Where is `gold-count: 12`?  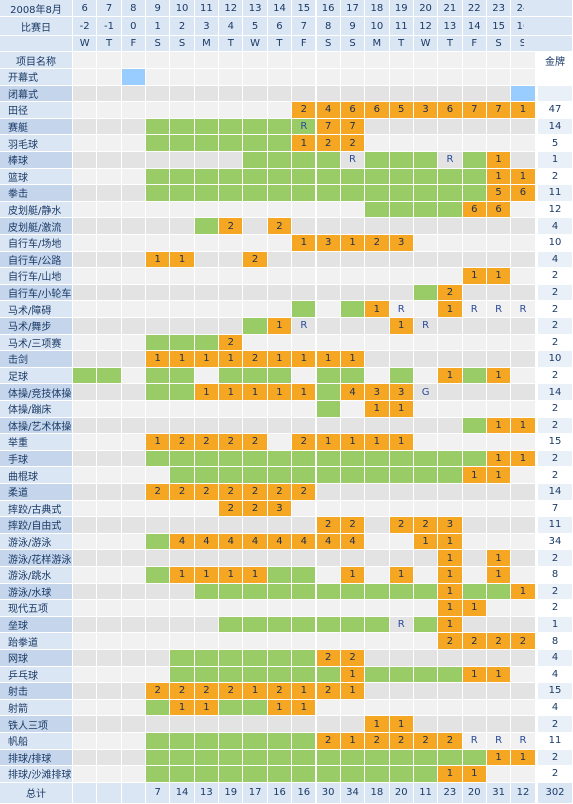 gold-count: 12 is located at coordinates (555, 210).